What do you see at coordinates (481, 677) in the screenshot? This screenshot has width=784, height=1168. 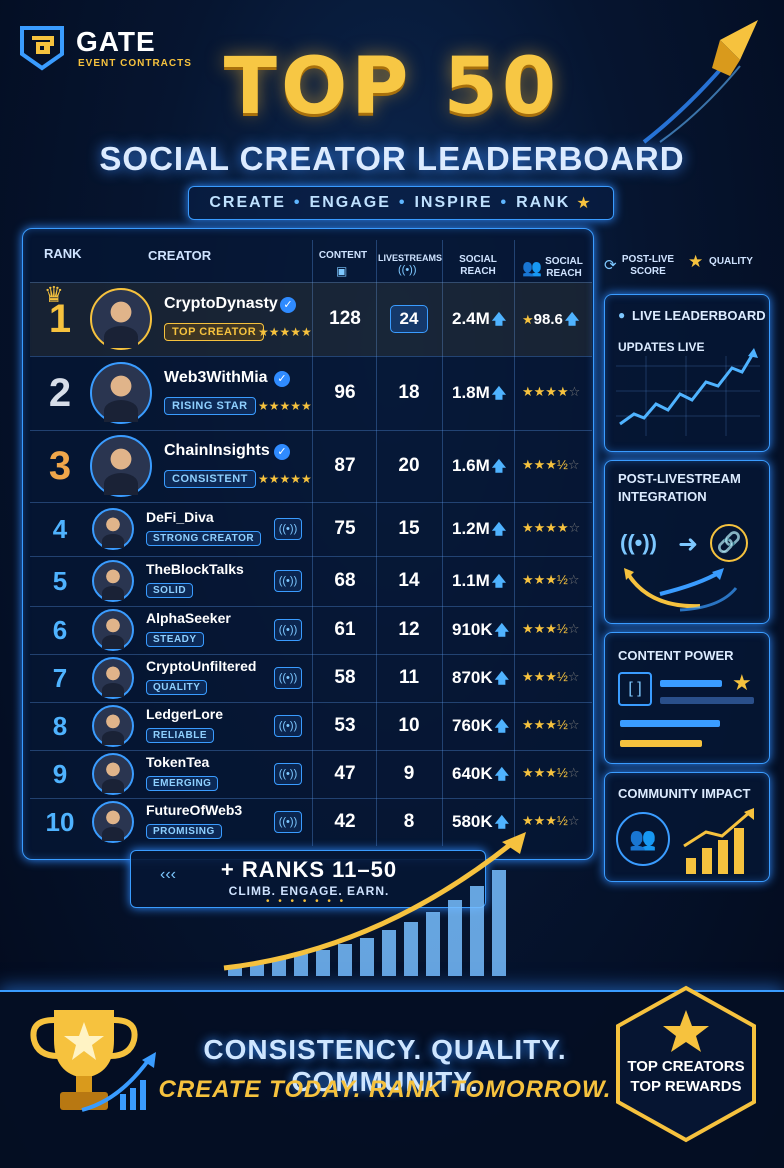 I see `social-reach: 870K 🡅` at bounding box center [481, 677].